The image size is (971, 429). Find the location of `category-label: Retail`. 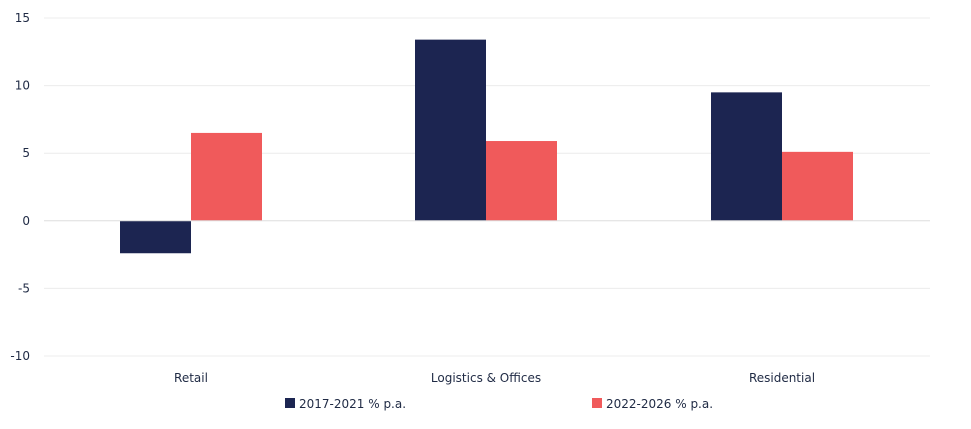

category-label: Retail is located at coordinates (191, 378).